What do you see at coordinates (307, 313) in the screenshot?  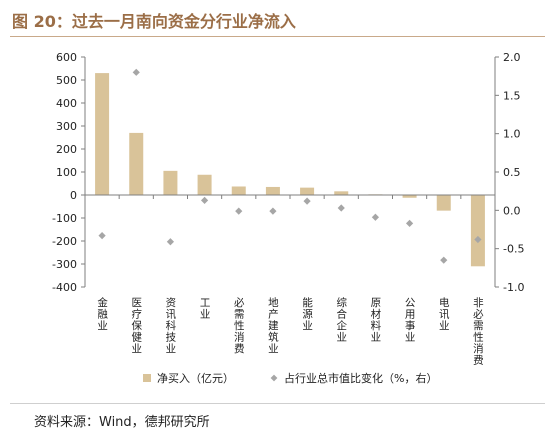 I see `x-category-label: 能源业` at bounding box center [307, 313].